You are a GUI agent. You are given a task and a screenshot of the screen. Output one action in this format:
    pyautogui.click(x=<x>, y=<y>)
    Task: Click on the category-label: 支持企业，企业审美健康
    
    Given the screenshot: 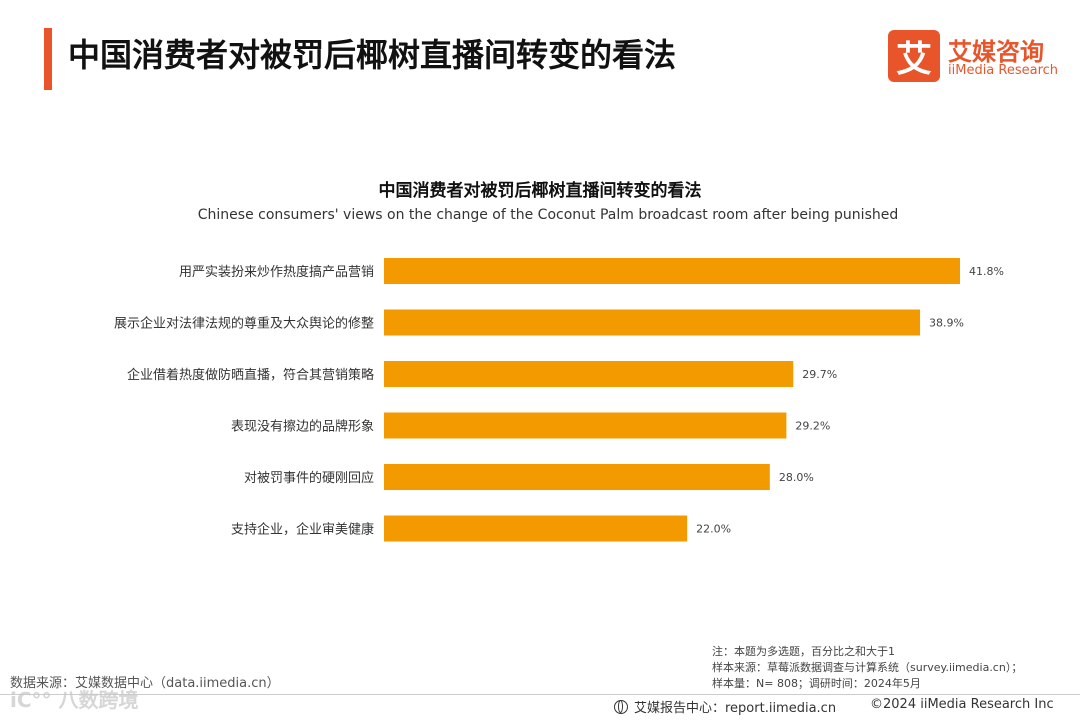 What is the action you would take?
    pyautogui.click(x=302, y=530)
    